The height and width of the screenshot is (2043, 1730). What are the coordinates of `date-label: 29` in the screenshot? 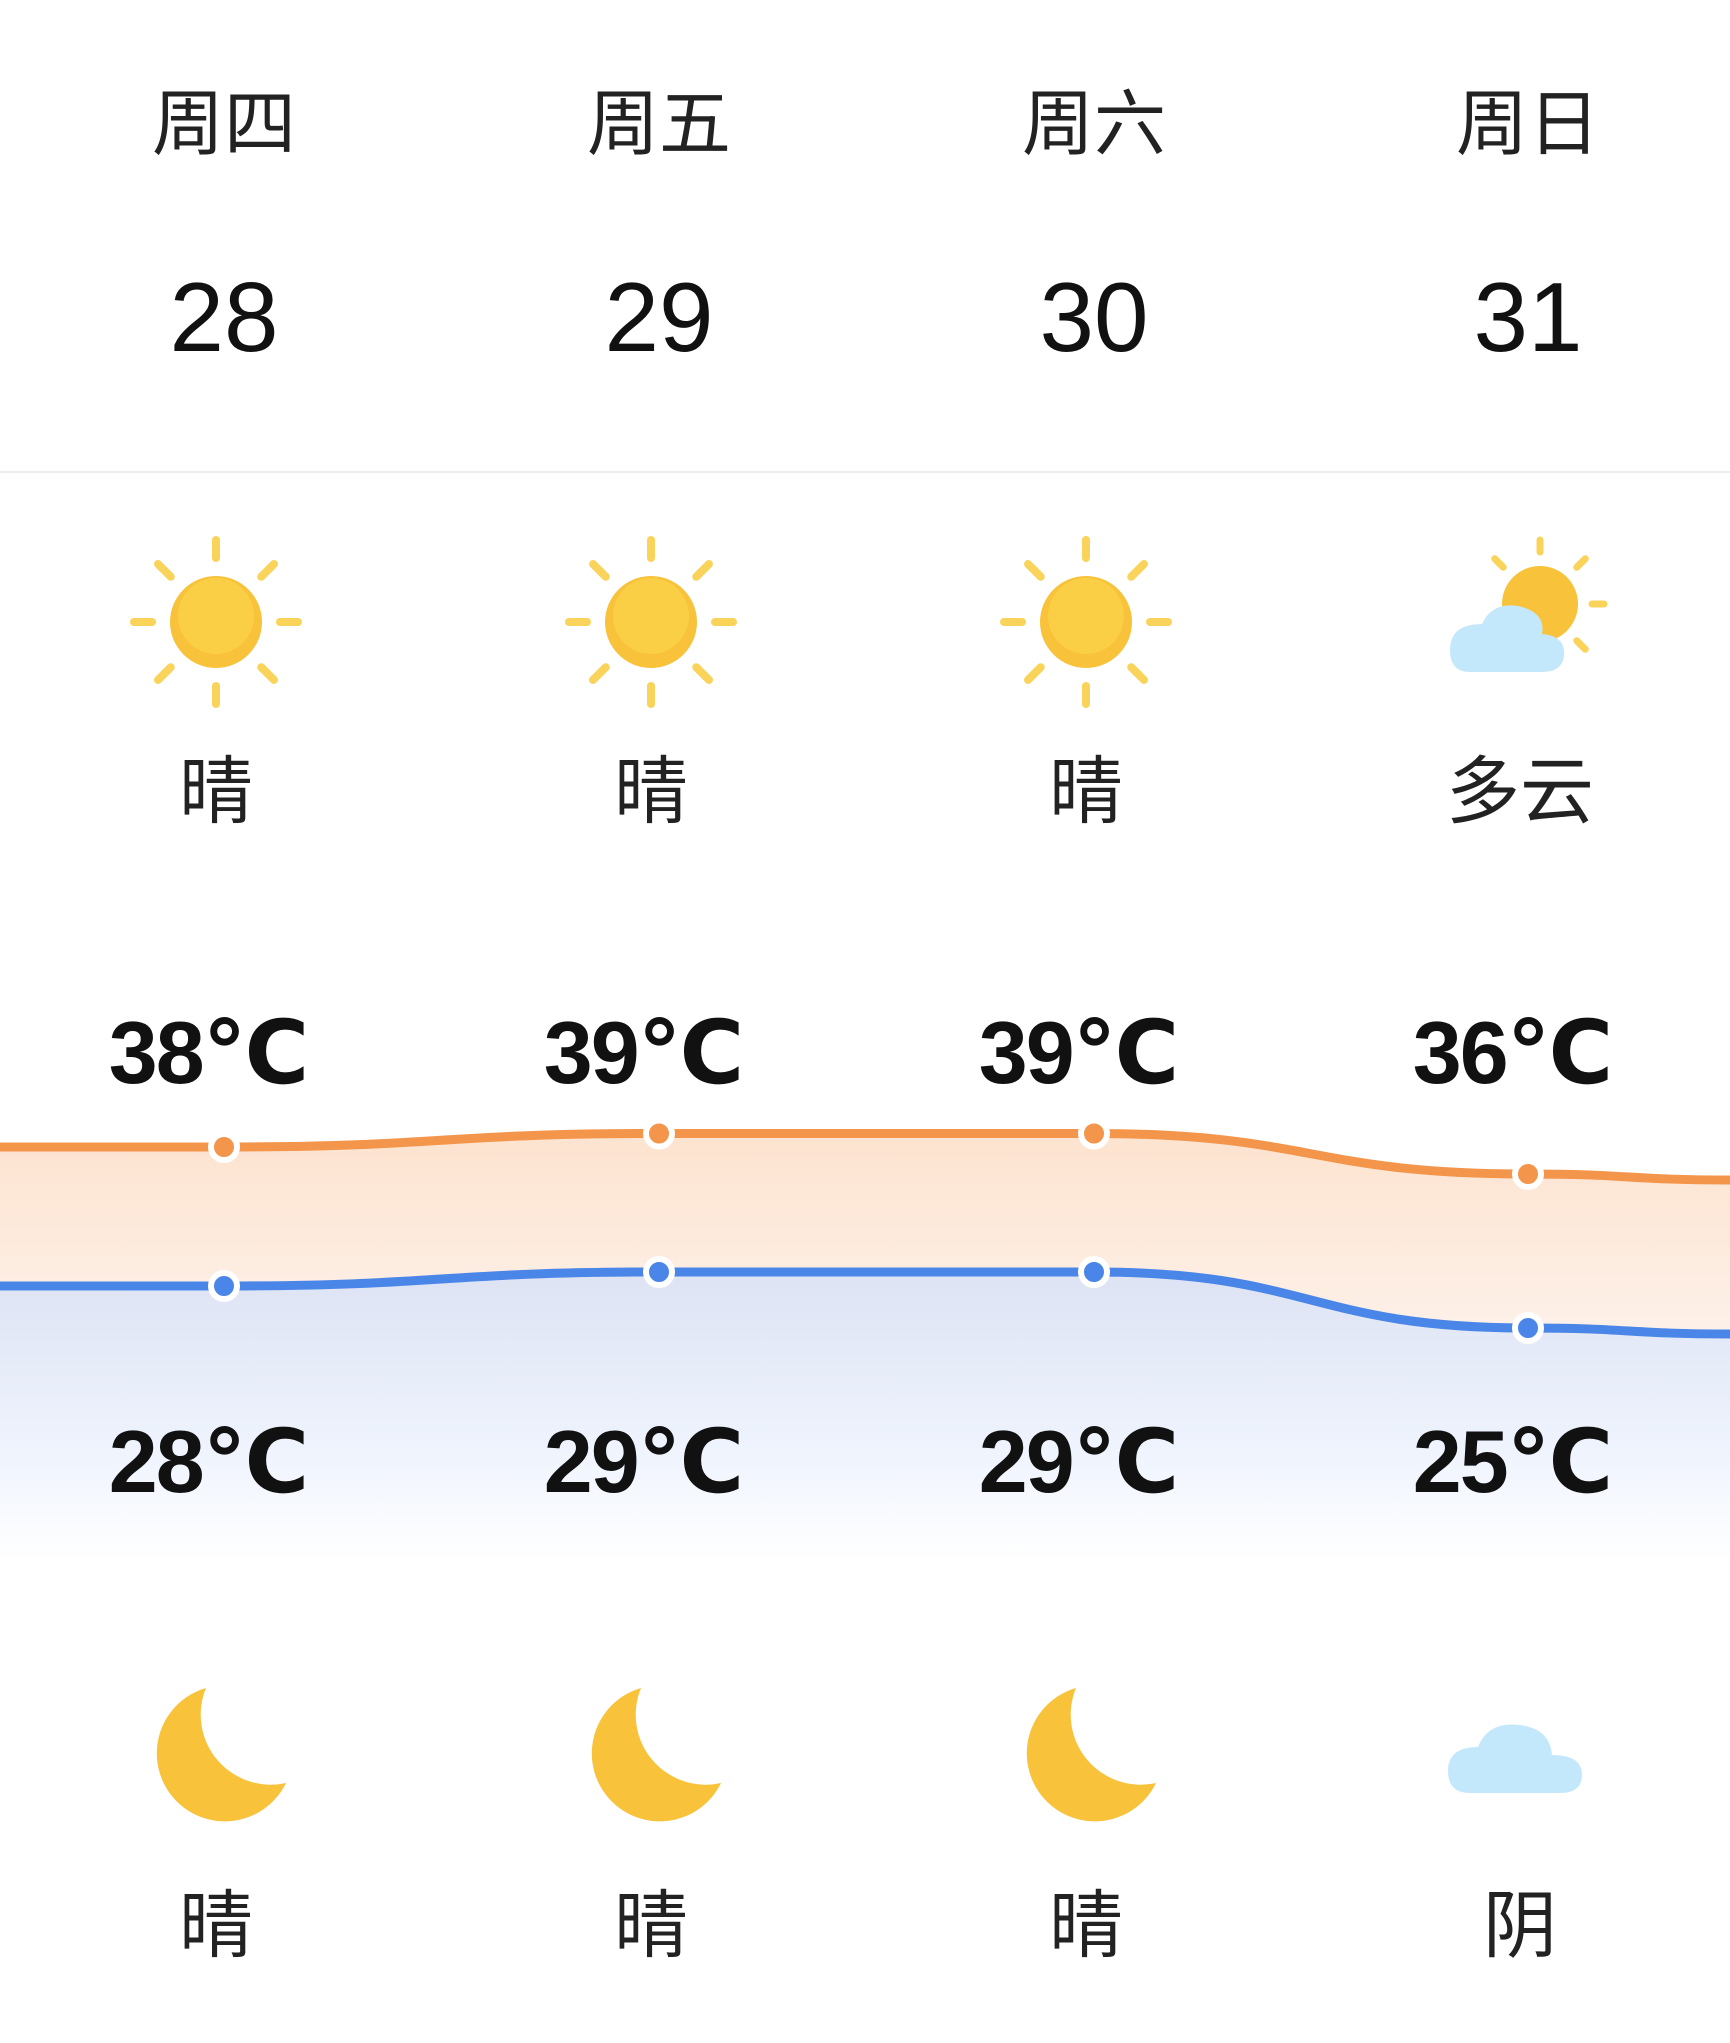 It's located at (659, 317).